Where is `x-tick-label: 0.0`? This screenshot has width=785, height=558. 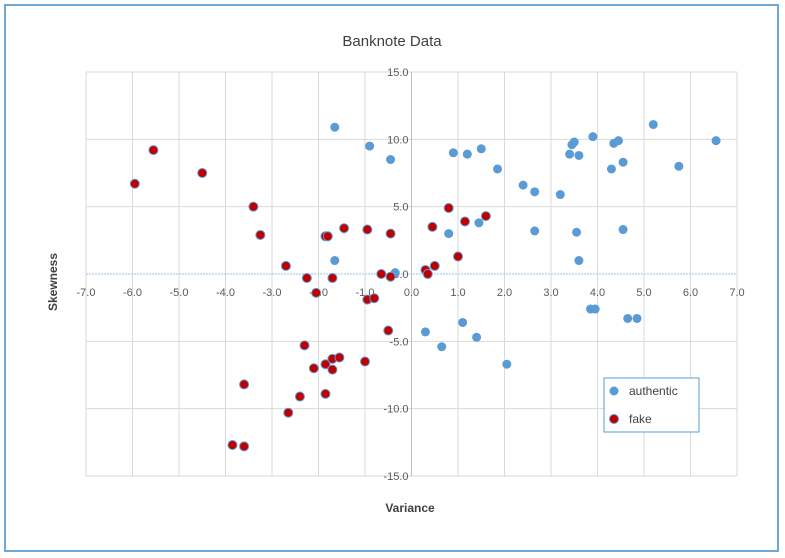
x-tick-label: 0.0 is located at coordinates (411, 293).